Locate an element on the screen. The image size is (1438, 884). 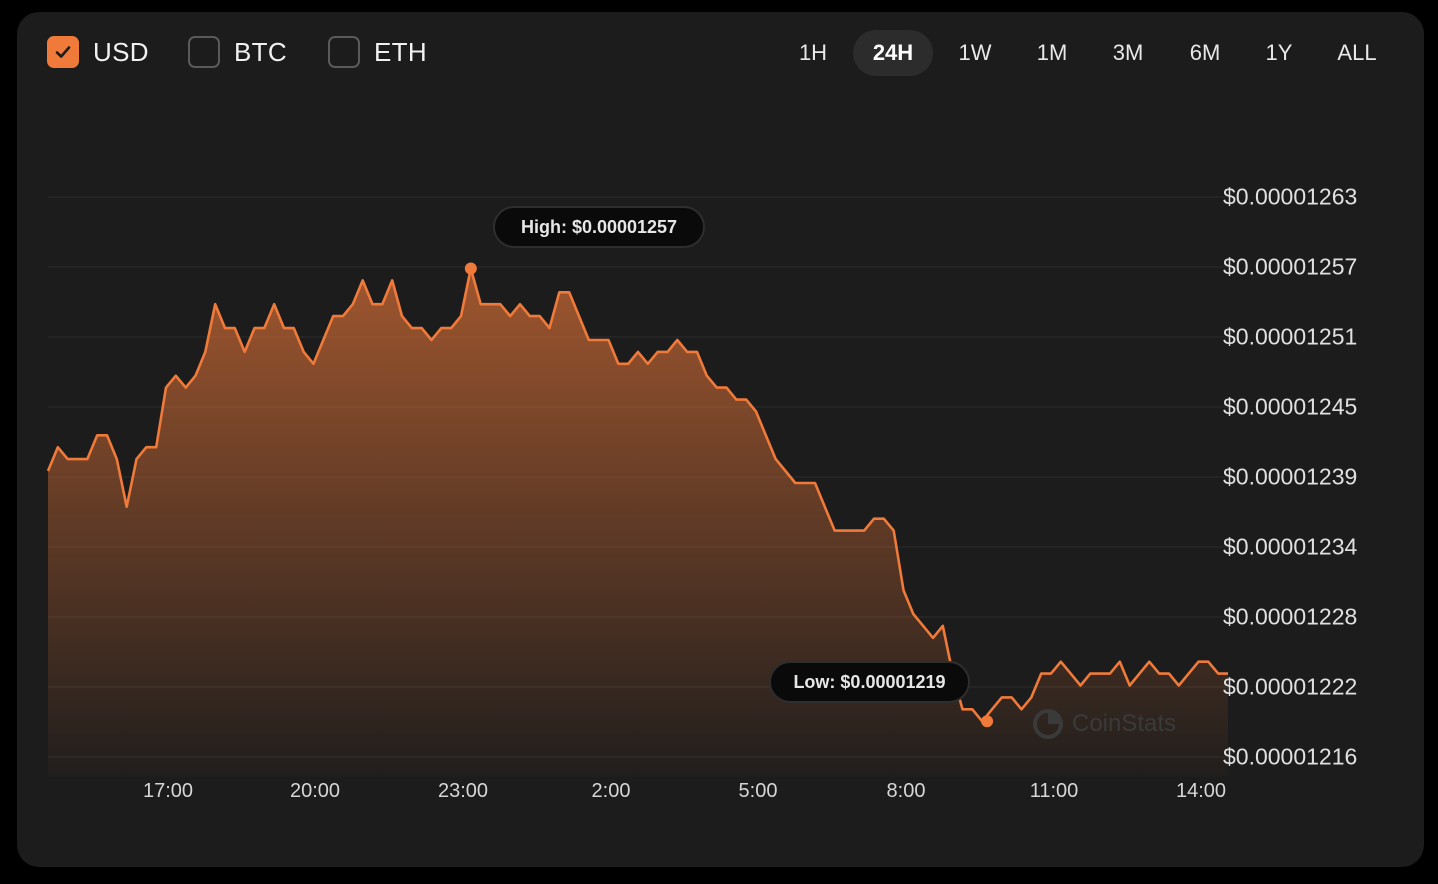
eth-checkbox: ETH is located at coordinates (377, 52).